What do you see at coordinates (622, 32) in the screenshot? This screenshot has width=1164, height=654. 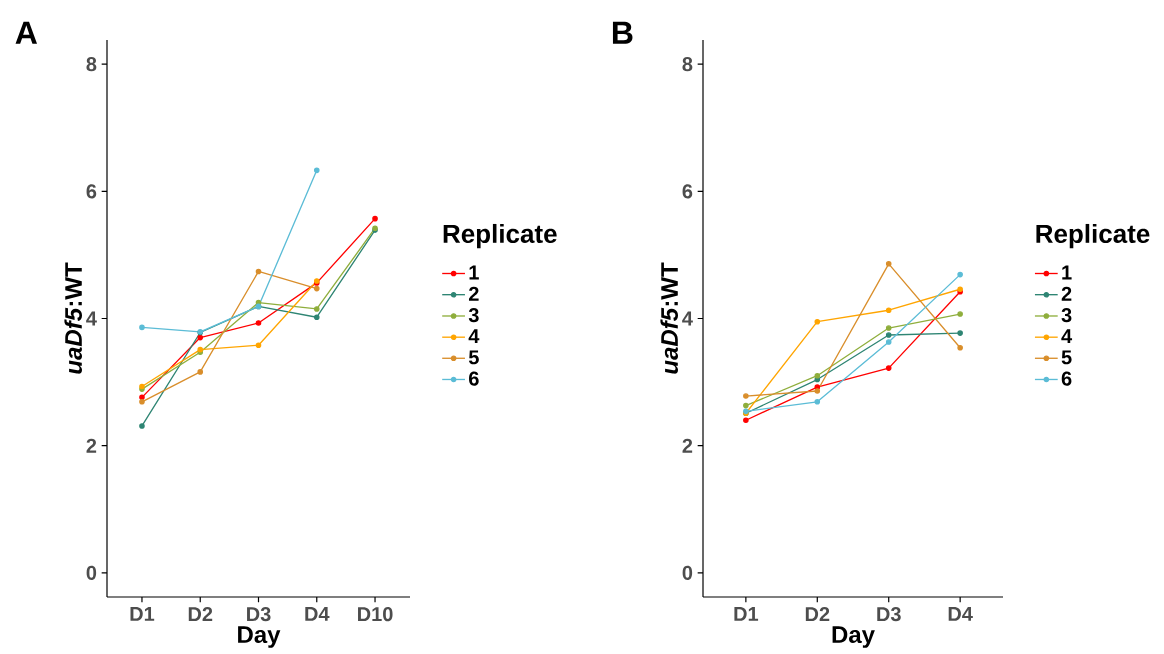 I see `chart-title: B` at bounding box center [622, 32].